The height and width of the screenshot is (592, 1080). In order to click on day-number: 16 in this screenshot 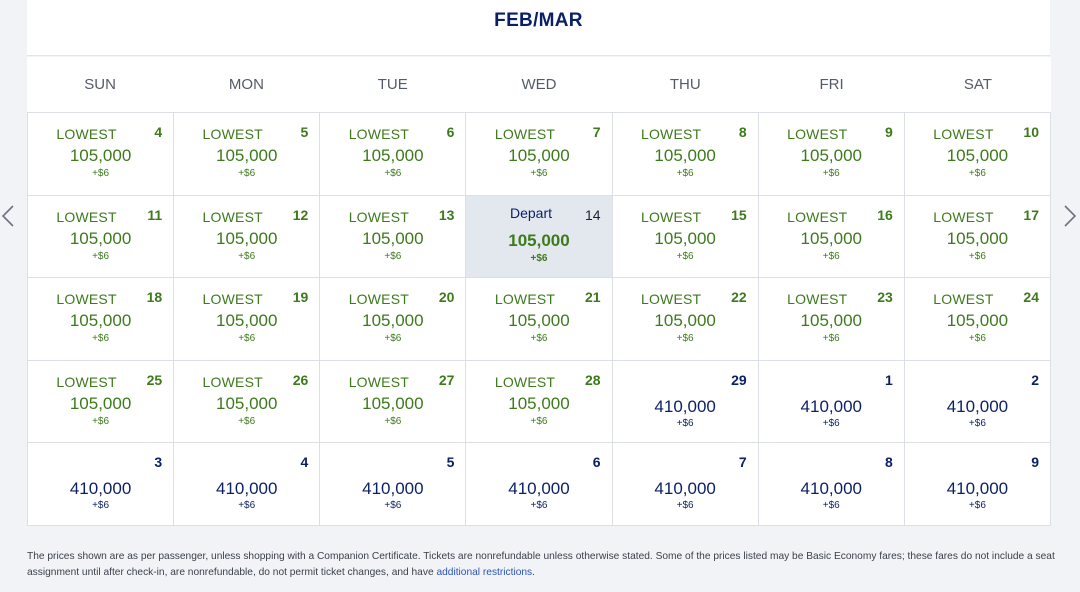, I will do `click(885, 214)`.